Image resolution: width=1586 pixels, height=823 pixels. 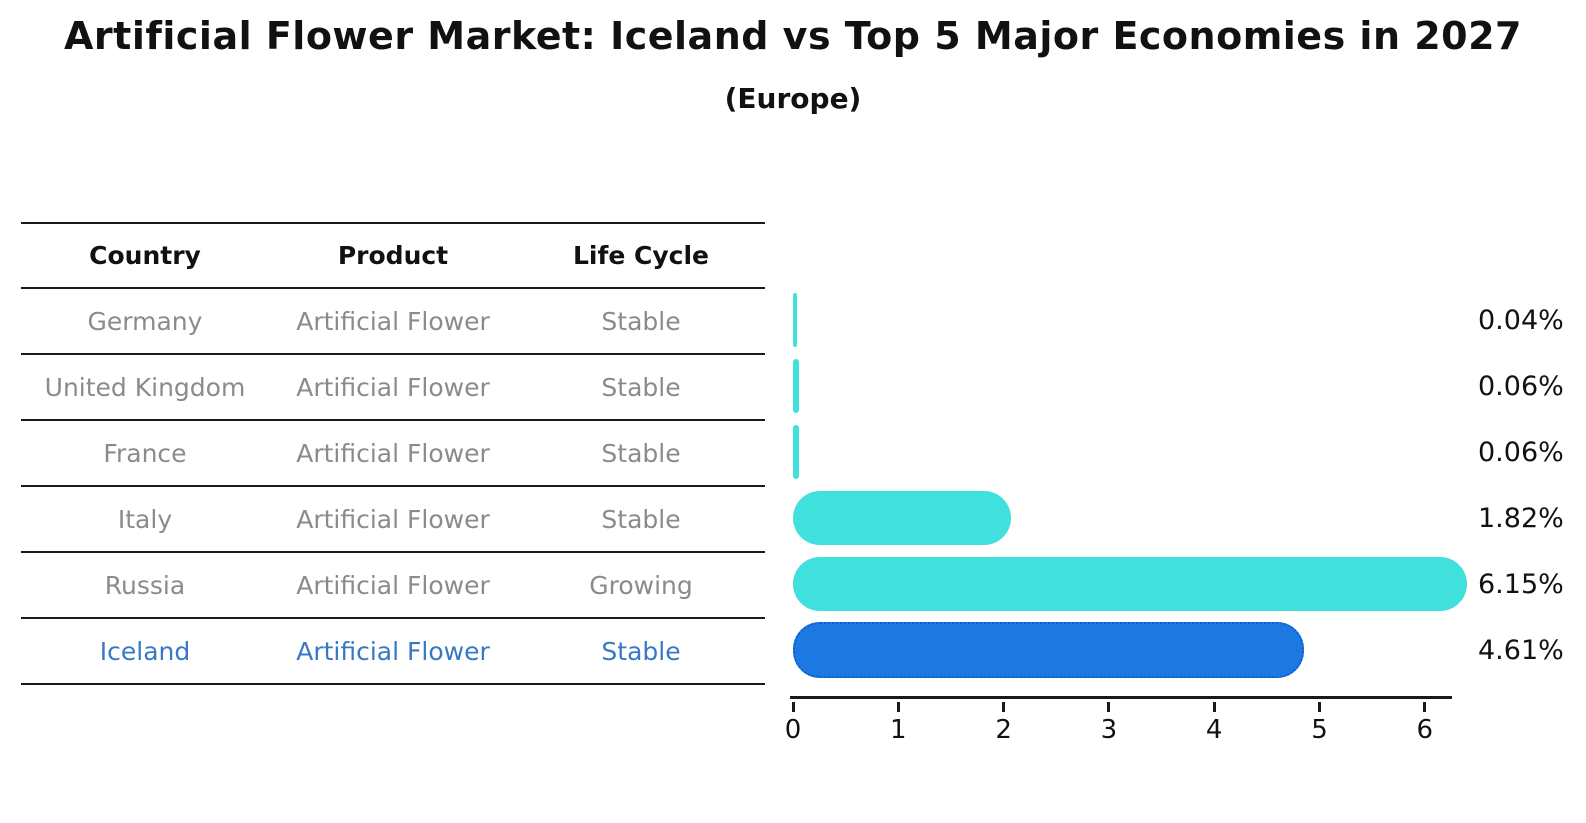 I want to click on table-cell-country: Italy, so click(x=145, y=519).